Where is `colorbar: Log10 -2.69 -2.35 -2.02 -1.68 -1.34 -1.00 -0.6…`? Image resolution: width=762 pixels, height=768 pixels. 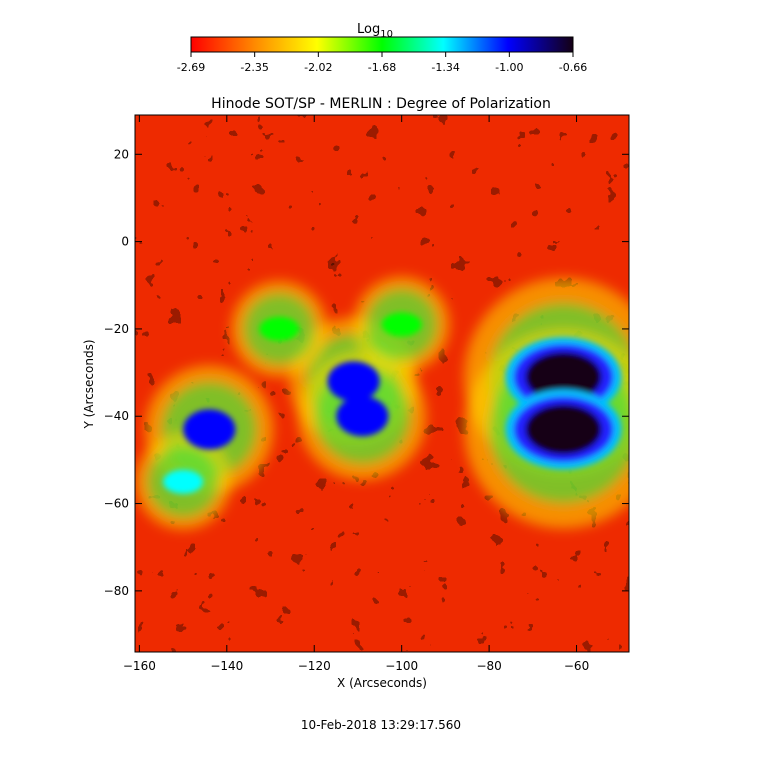 colorbar: Log10 -2.69 -2.35 -2.02 -1.68 -1.34 -1.00 -0.6… is located at coordinates (382, 48).